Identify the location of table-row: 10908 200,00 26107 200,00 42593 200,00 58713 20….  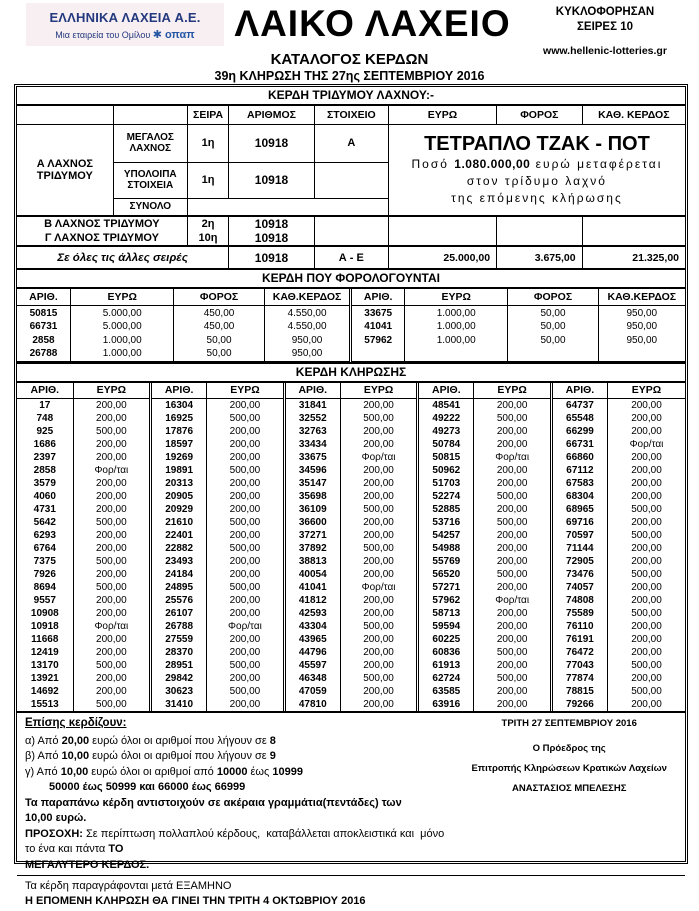
(351, 613).